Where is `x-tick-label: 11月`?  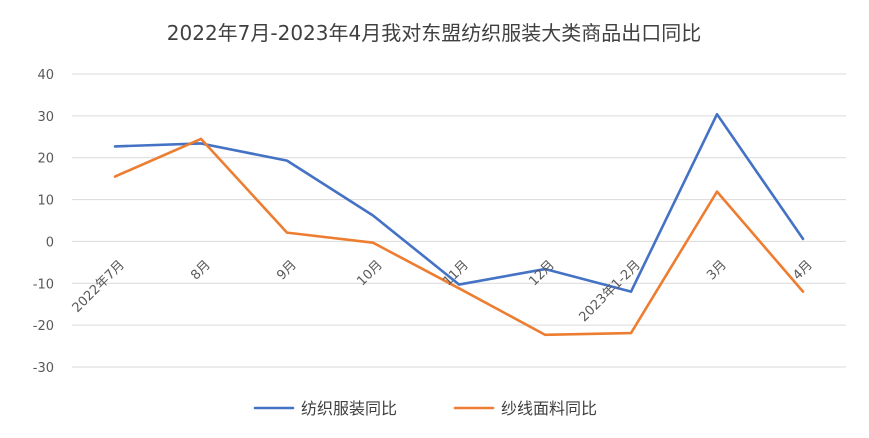
x-tick-label: 11月 is located at coordinates (455, 273).